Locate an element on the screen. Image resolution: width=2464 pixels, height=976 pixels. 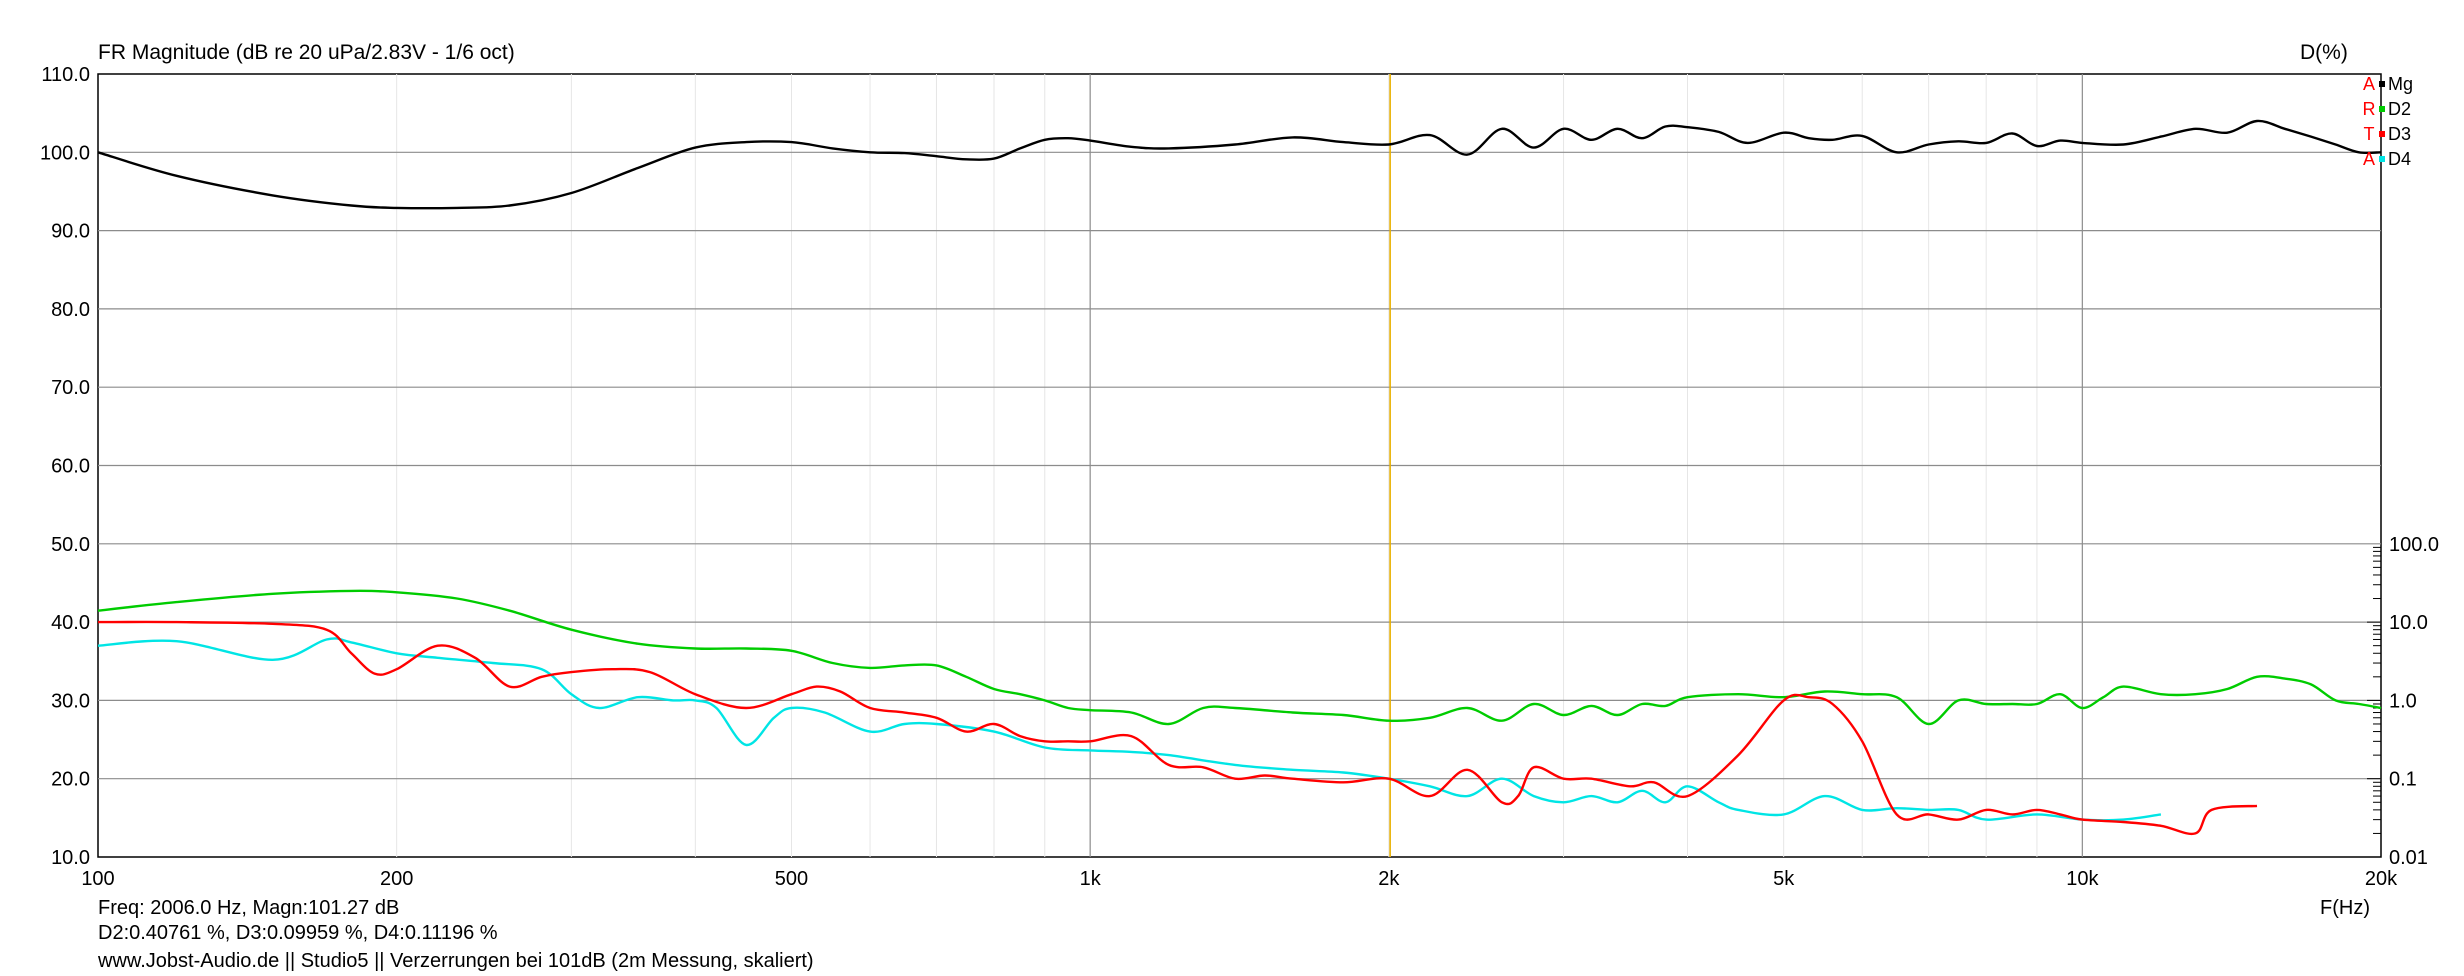
y2-tick-label: 100.0 is located at coordinates (2414, 545).